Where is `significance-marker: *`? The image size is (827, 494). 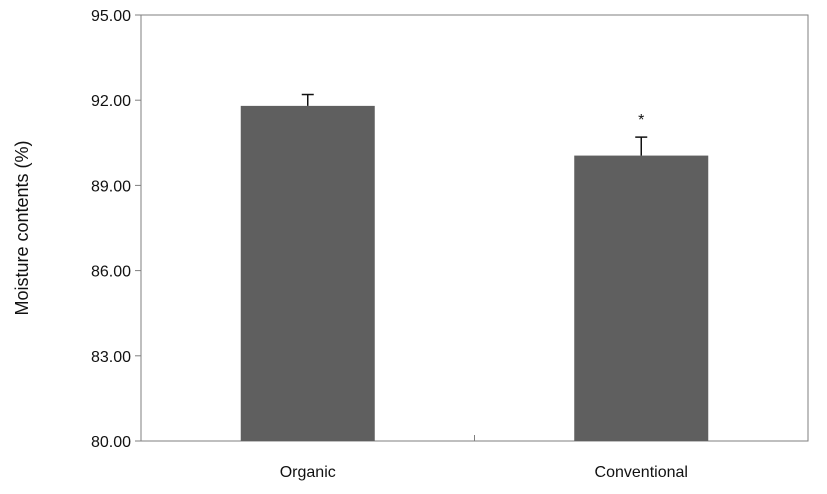 significance-marker: * is located at coordinates (641, 120).